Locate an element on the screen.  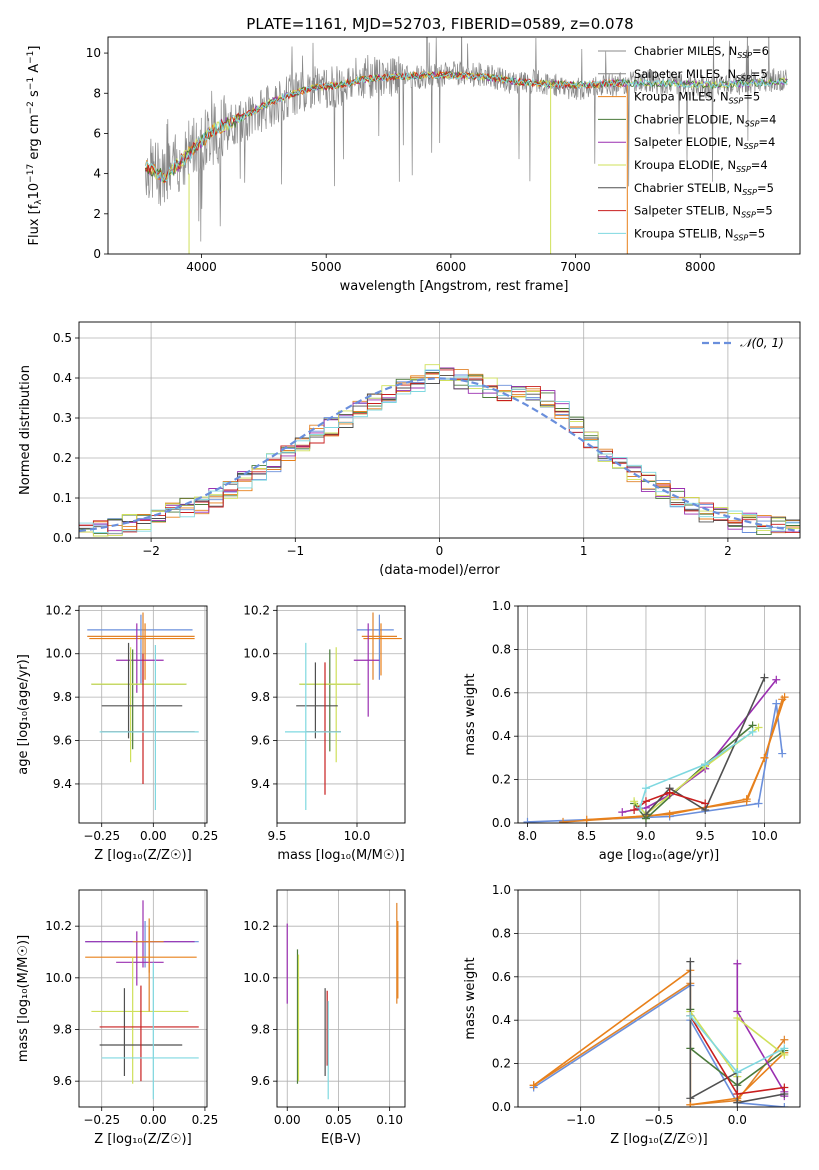
x-tick-label: 0.25 is located at coordinates (205, 836).